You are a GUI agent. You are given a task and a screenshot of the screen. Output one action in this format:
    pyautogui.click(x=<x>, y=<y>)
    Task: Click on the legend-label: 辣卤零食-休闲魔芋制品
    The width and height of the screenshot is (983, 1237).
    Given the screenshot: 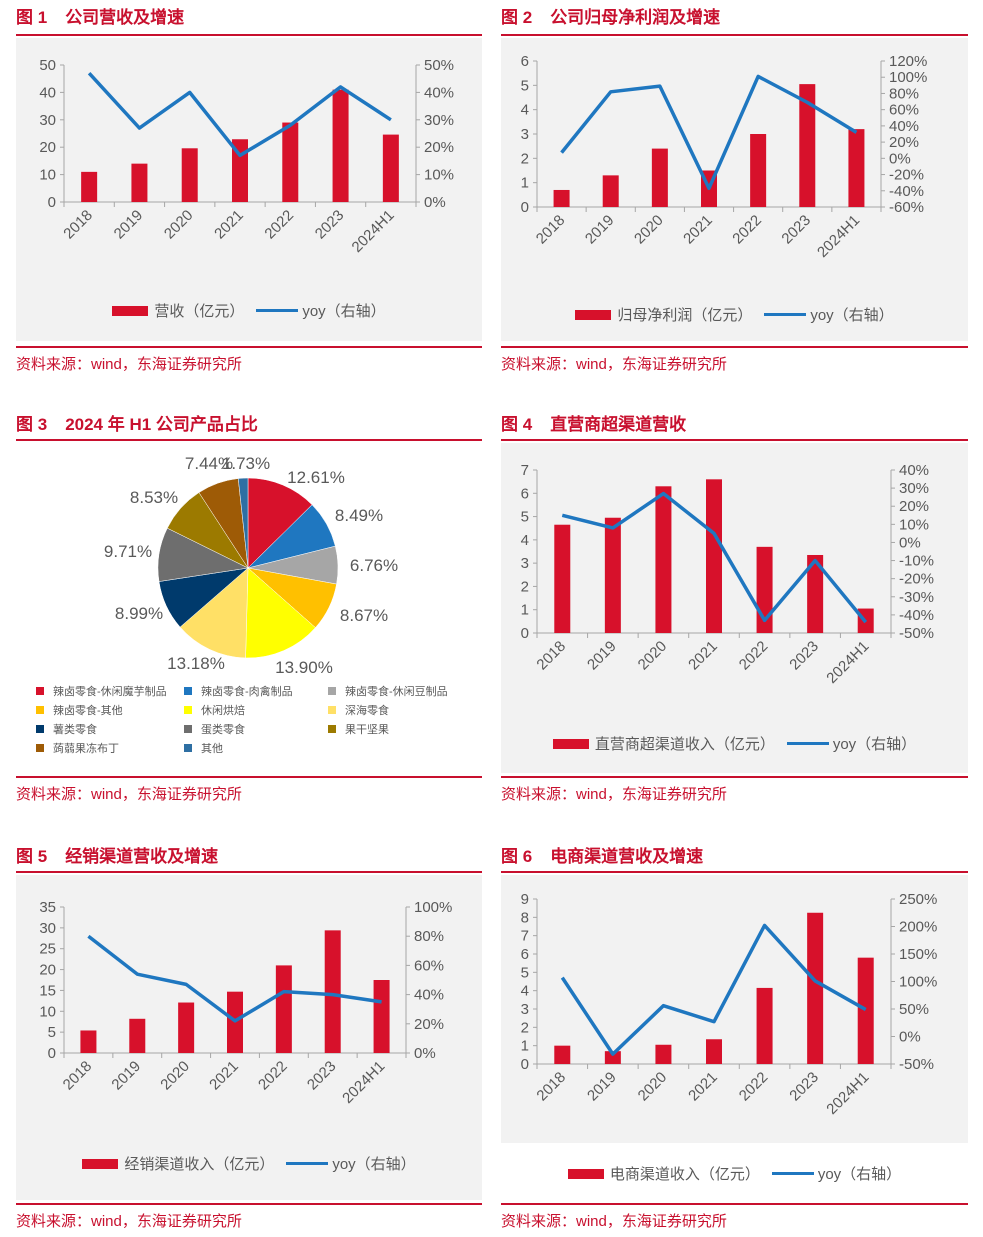 What is the action you would take?
    pyautogui.click(x=110, y=692)
    